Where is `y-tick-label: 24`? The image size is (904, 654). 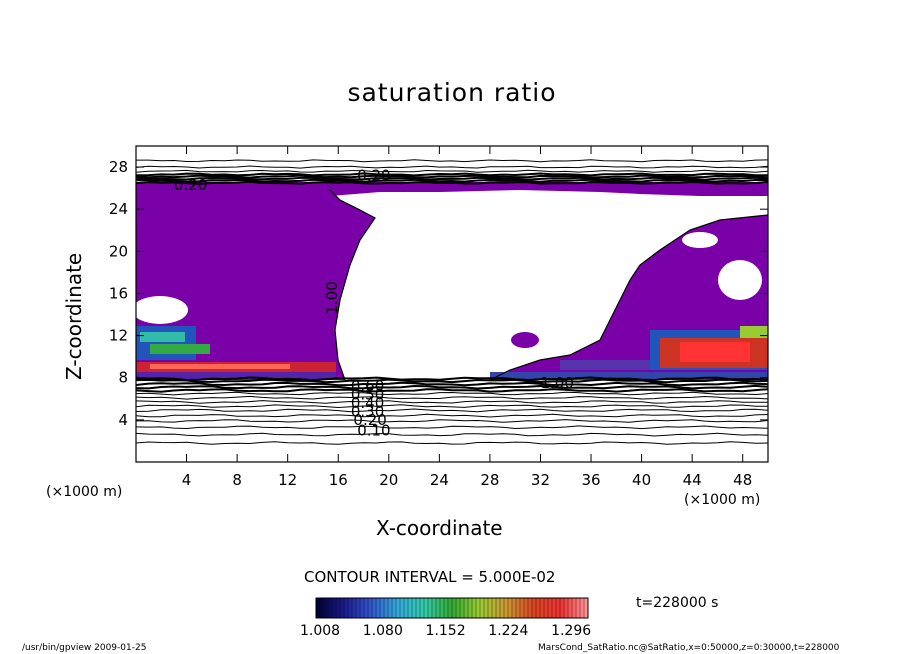 y-tick-label: 24 is located at coordinates (118, 209).